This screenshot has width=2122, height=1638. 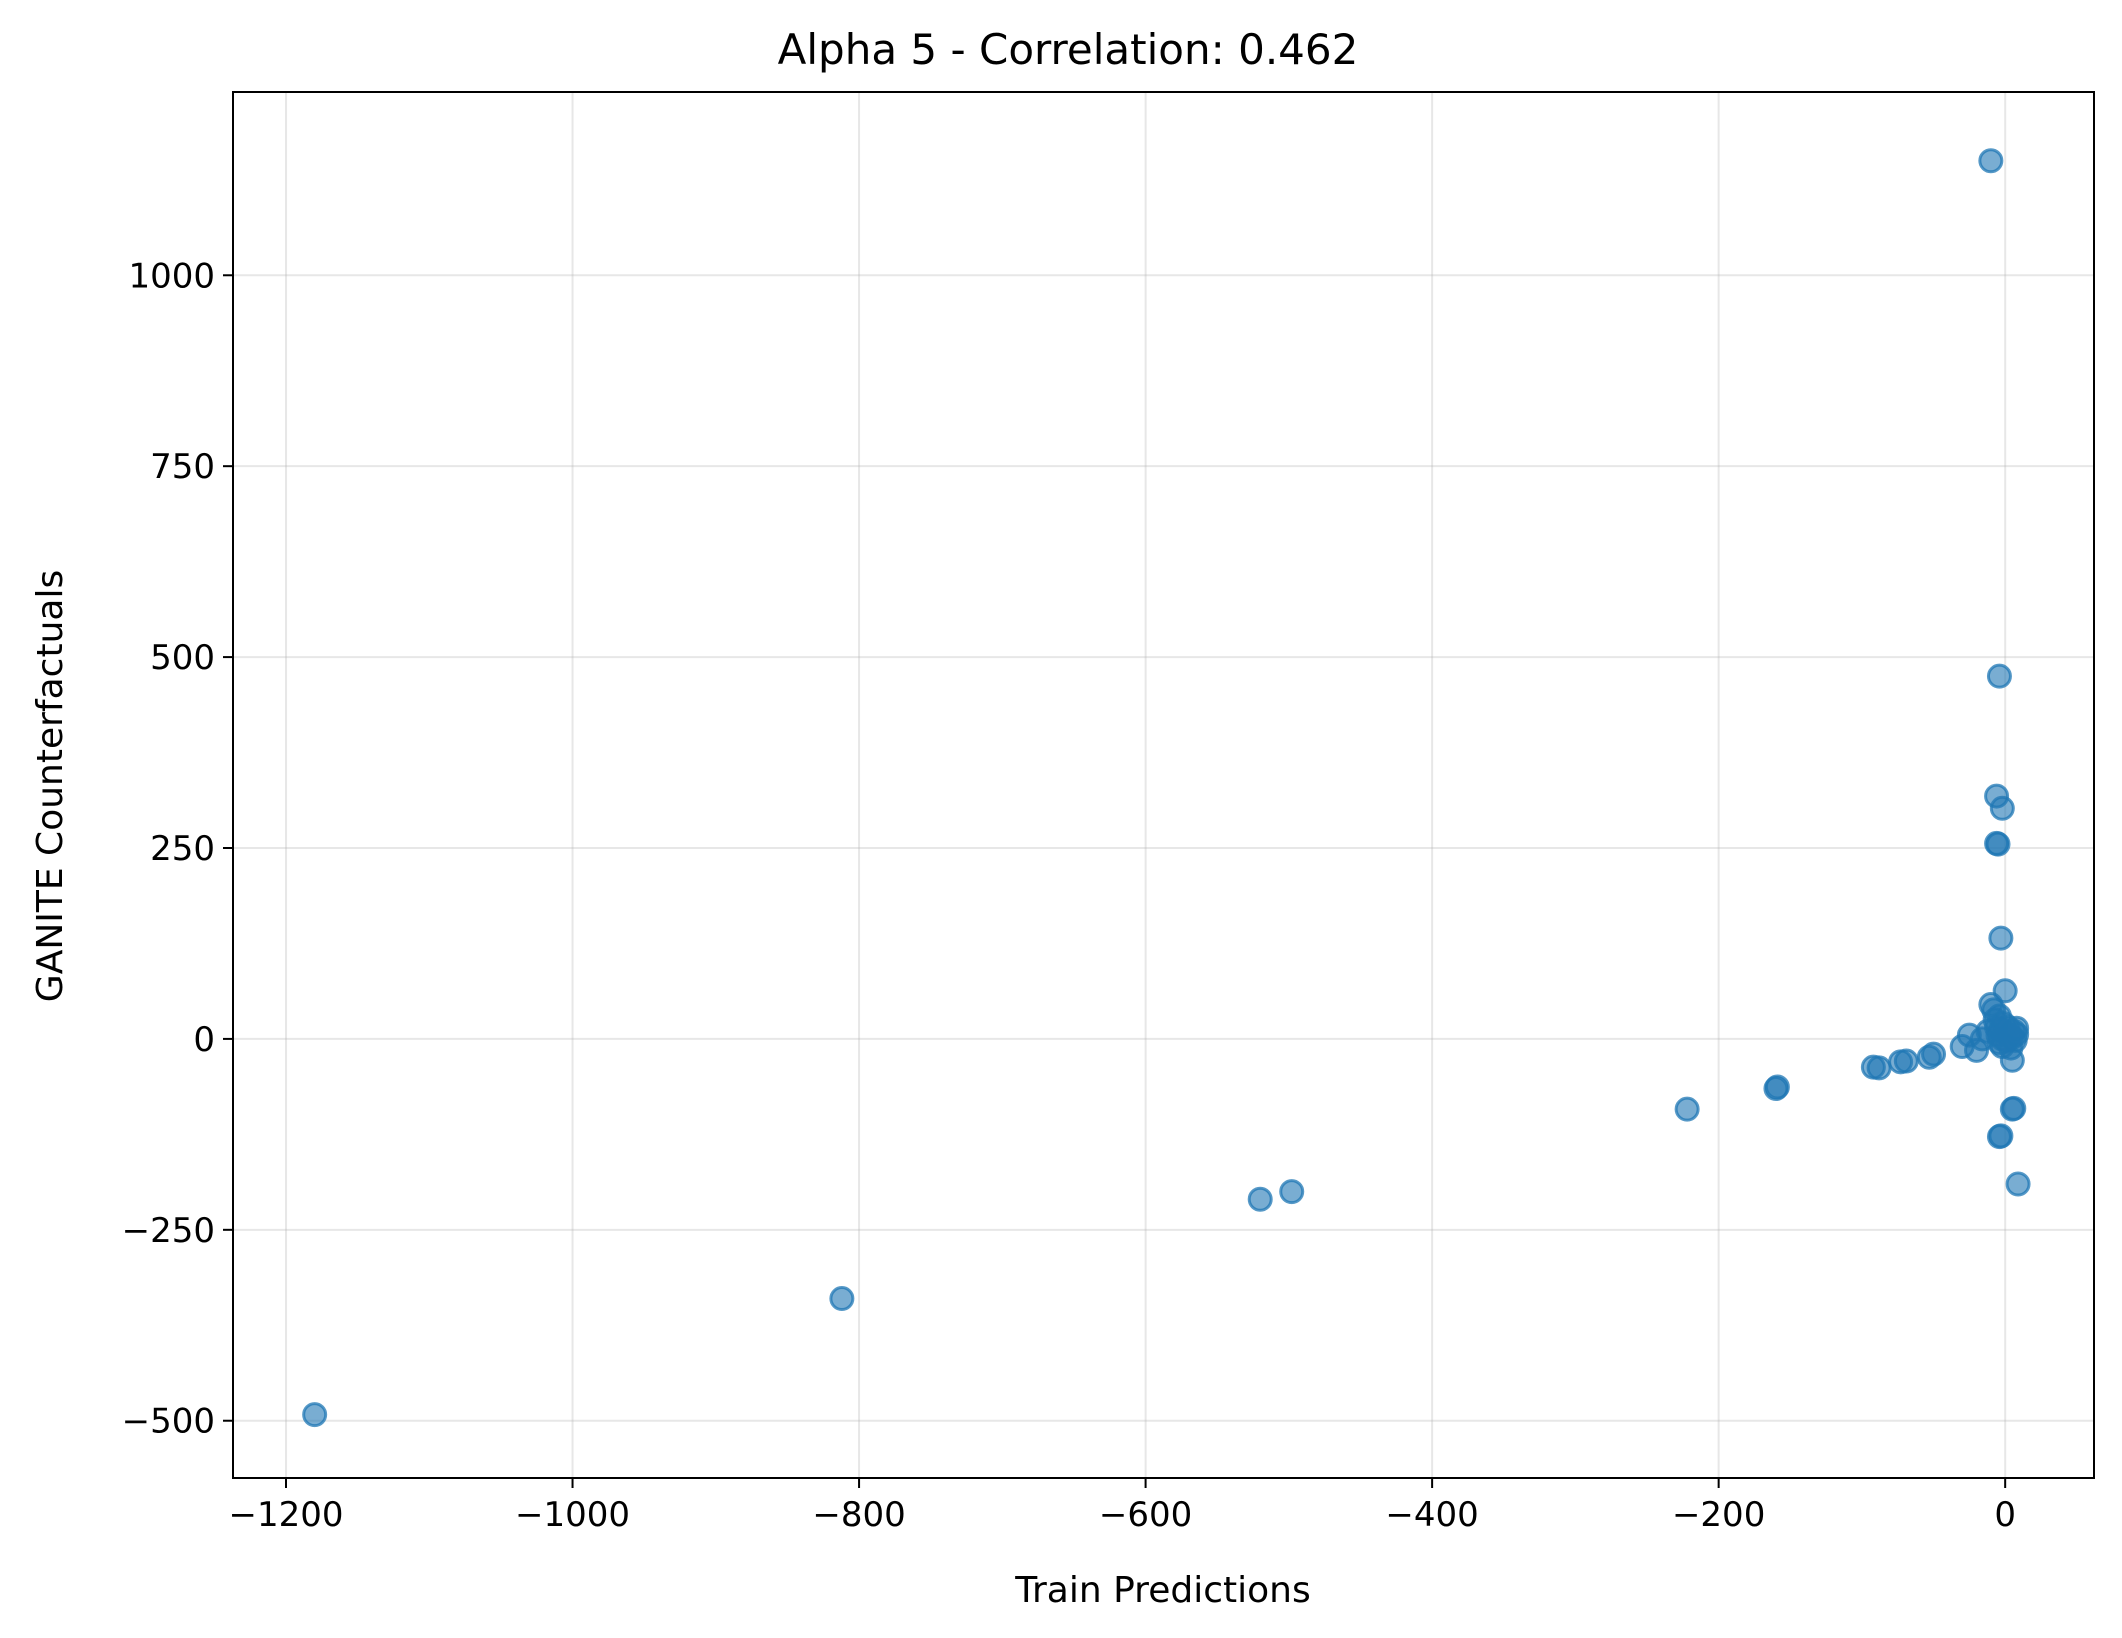 I want to click on y-tick-label: 750, so click(x=182, y=467).